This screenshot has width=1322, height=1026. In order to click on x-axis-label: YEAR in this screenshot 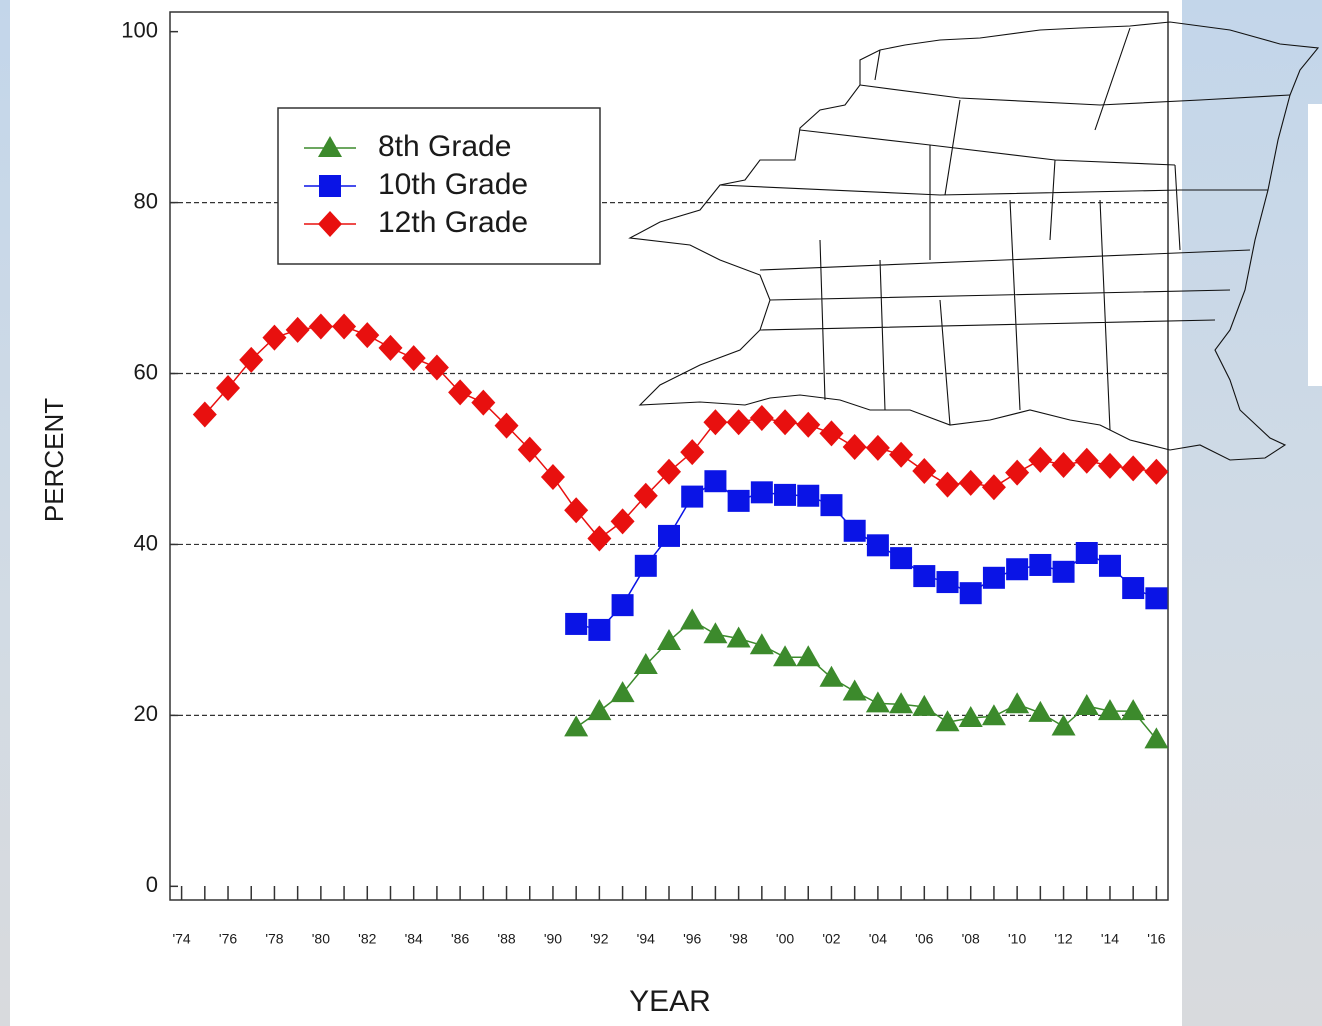, I will do `click(670, 1001)`.